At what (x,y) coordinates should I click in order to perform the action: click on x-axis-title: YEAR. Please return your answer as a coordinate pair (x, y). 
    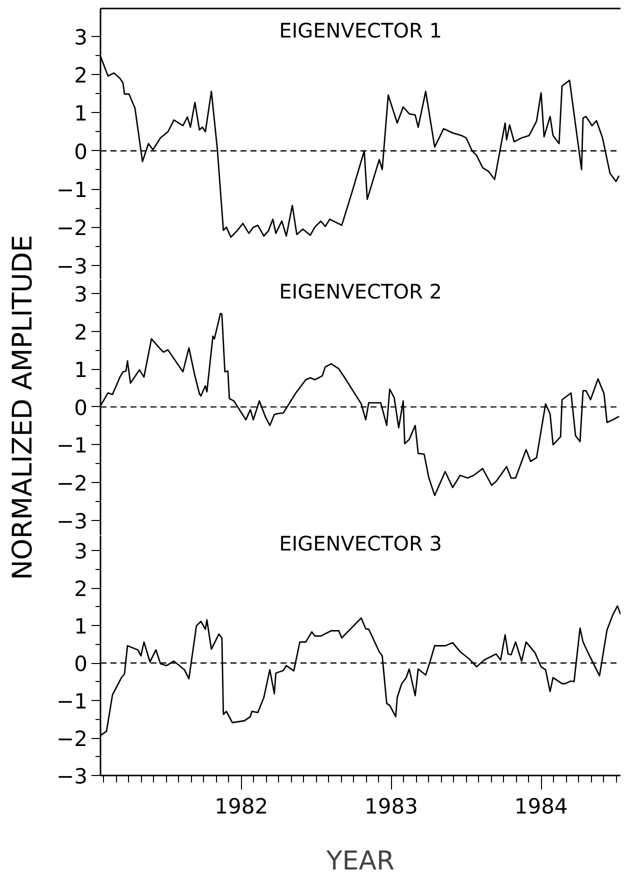
    Looking at the image, I should click on (360, 861).